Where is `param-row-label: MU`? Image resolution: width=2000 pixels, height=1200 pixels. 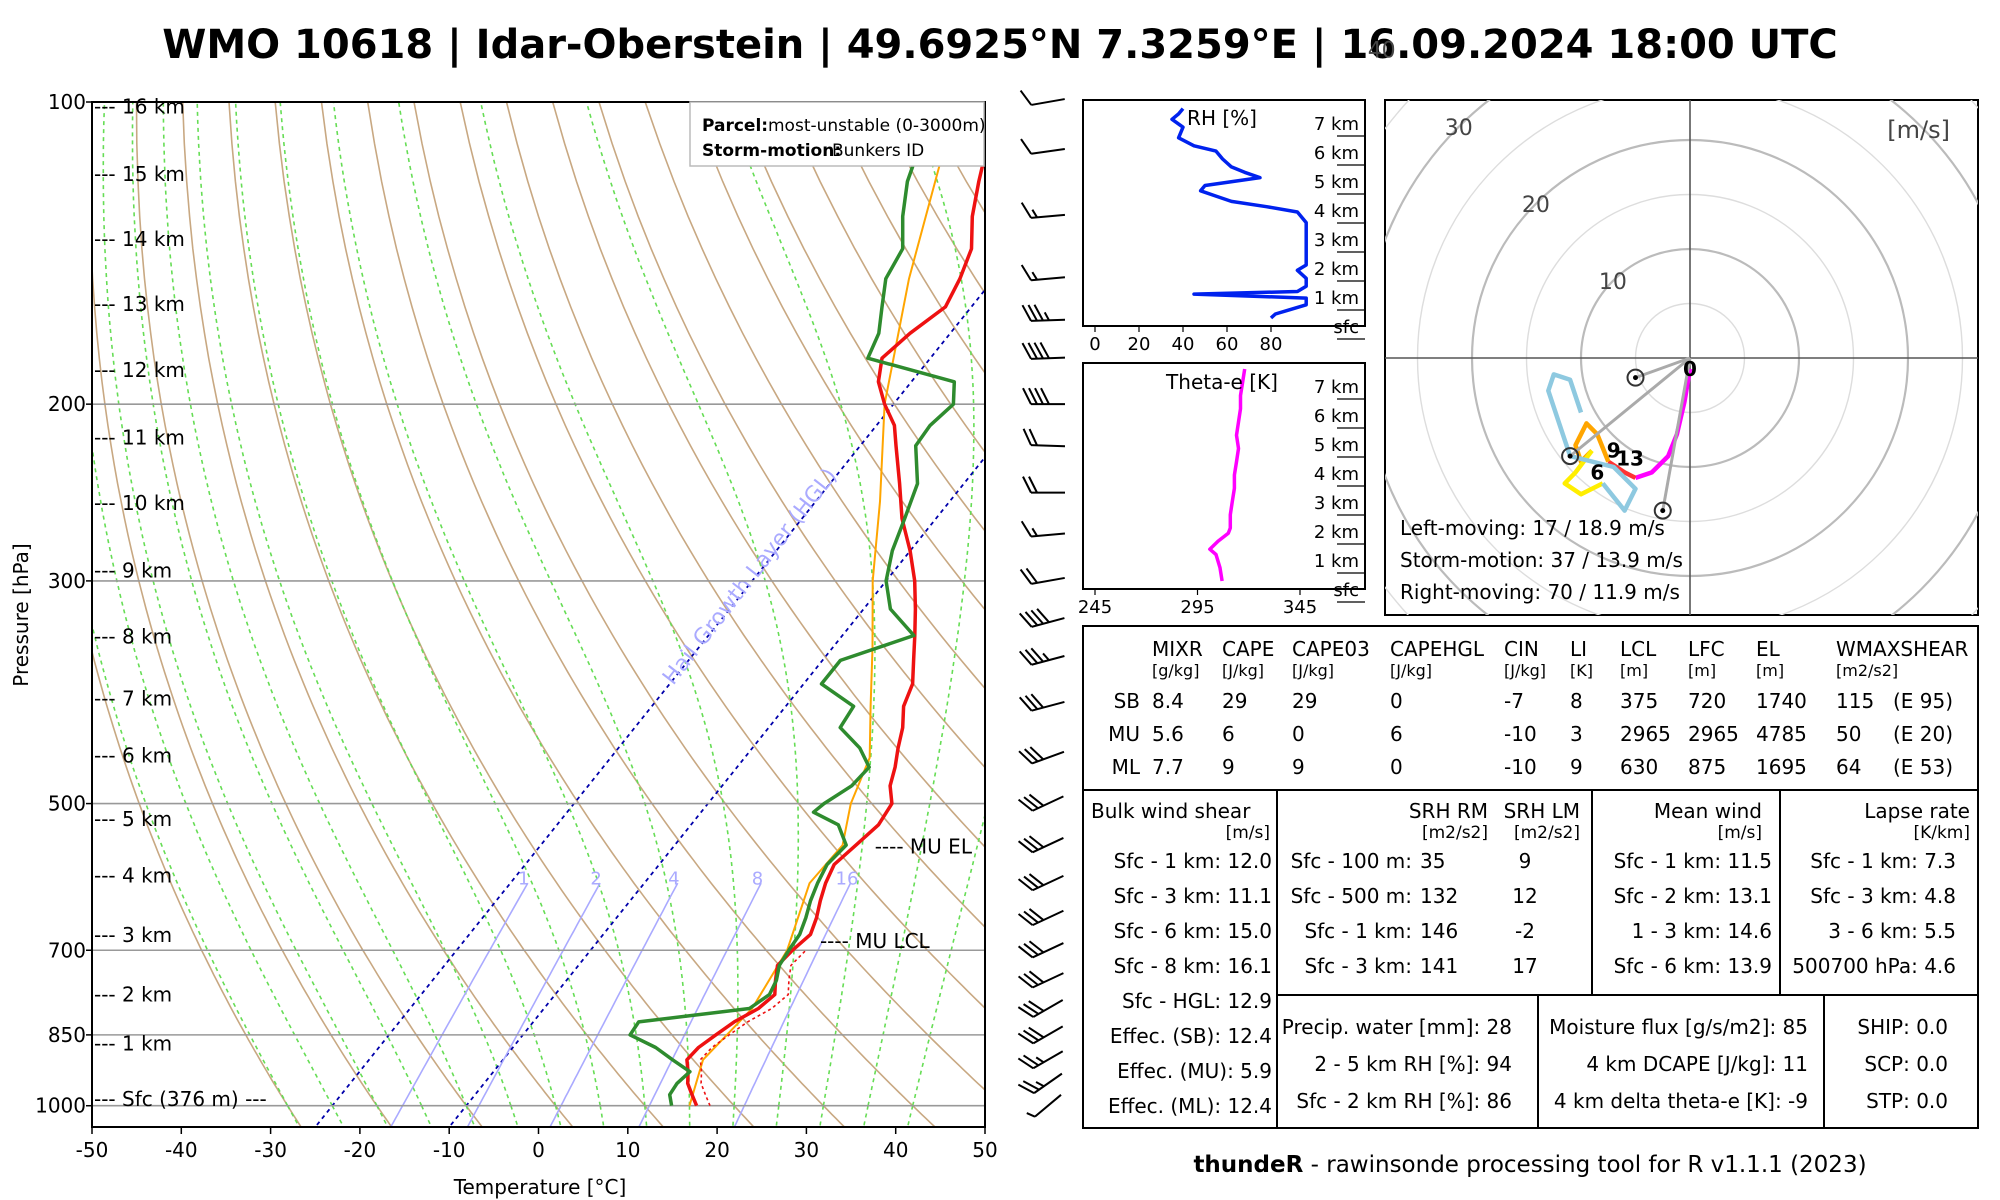
param-row-label: MU is located at coordinates (1124, 734).